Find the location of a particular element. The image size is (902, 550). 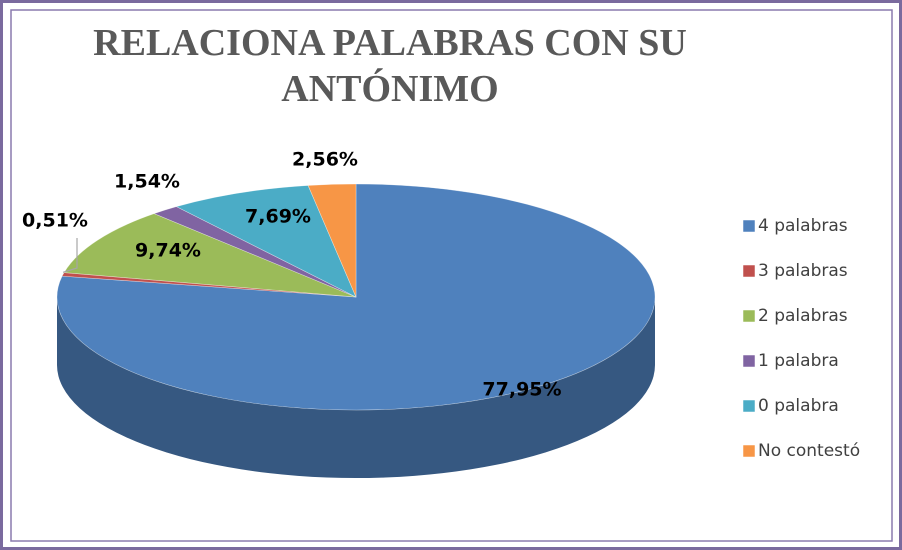

data-label: 77,95% is located at coordinates (521, 390).